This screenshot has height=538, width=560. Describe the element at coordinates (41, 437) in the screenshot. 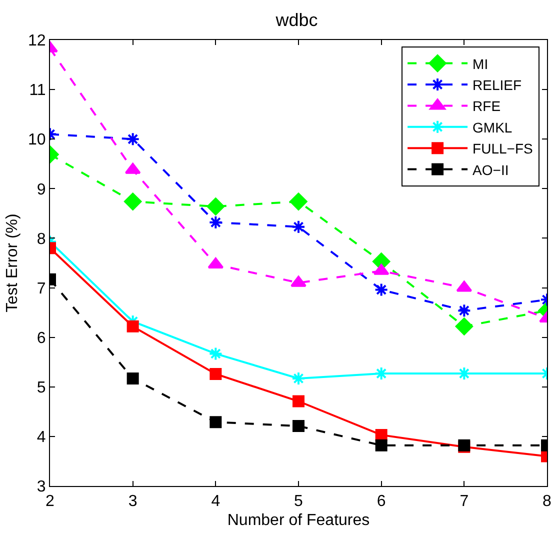

I see `y-tick-label: 4` at that location.